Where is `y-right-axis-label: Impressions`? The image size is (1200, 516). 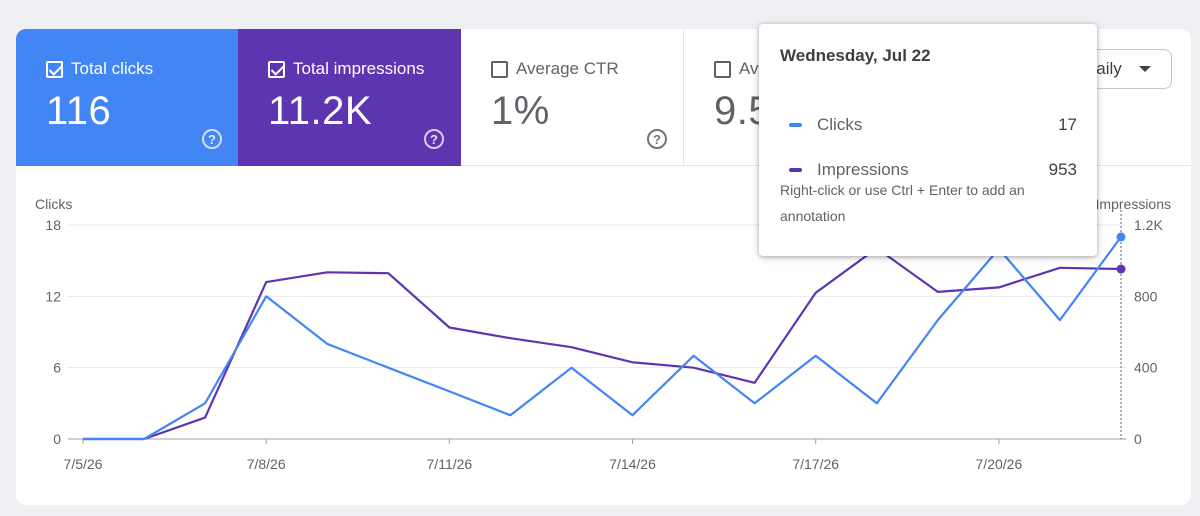
y-right-axis-label: Impressions is located at coordinates (1133, 204).